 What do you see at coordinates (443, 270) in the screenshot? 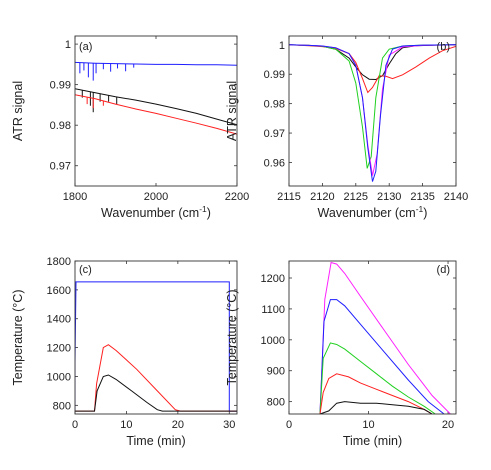
I see `panel-label: (d)` at bounding box center [443, 270].